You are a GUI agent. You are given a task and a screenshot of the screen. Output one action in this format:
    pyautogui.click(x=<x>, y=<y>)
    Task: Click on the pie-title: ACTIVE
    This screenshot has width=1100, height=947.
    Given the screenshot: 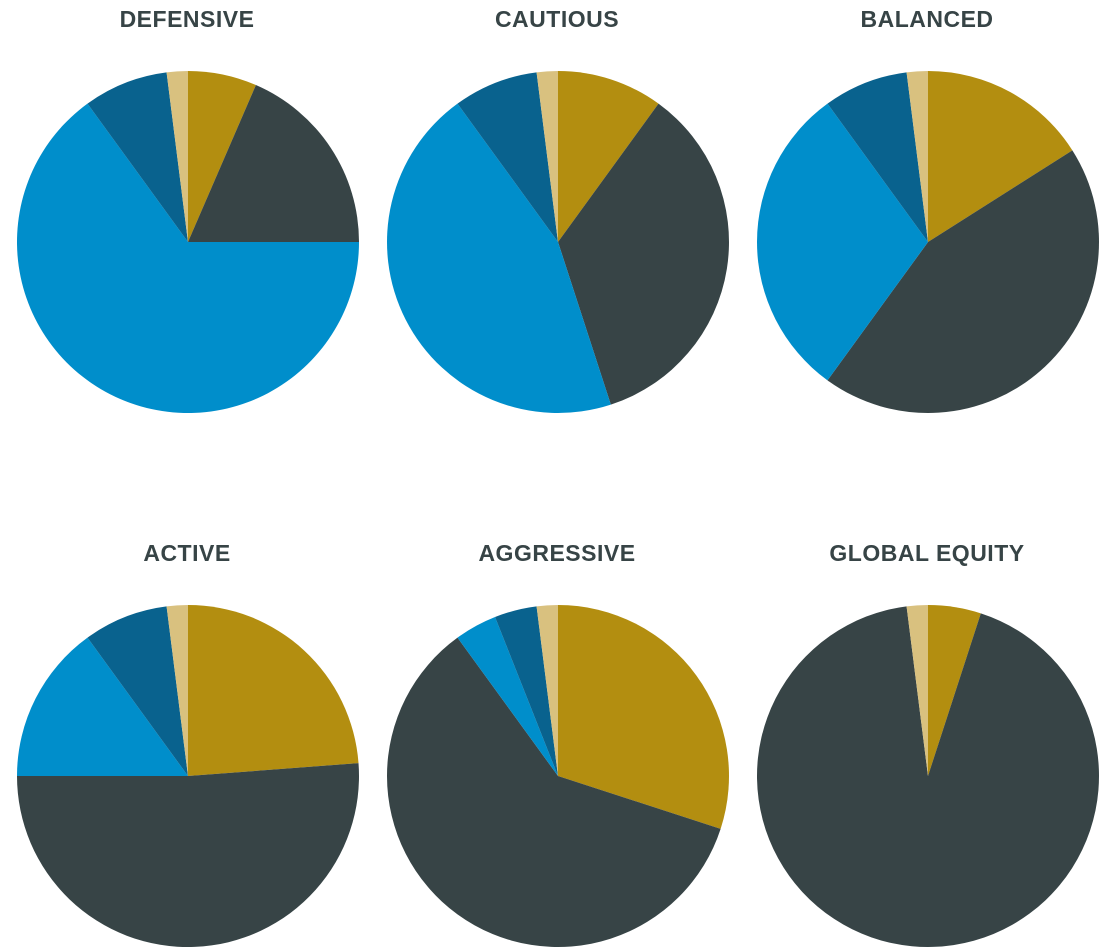 What is the action you would take?
    pyautogui.click(x=187, y=553)
    